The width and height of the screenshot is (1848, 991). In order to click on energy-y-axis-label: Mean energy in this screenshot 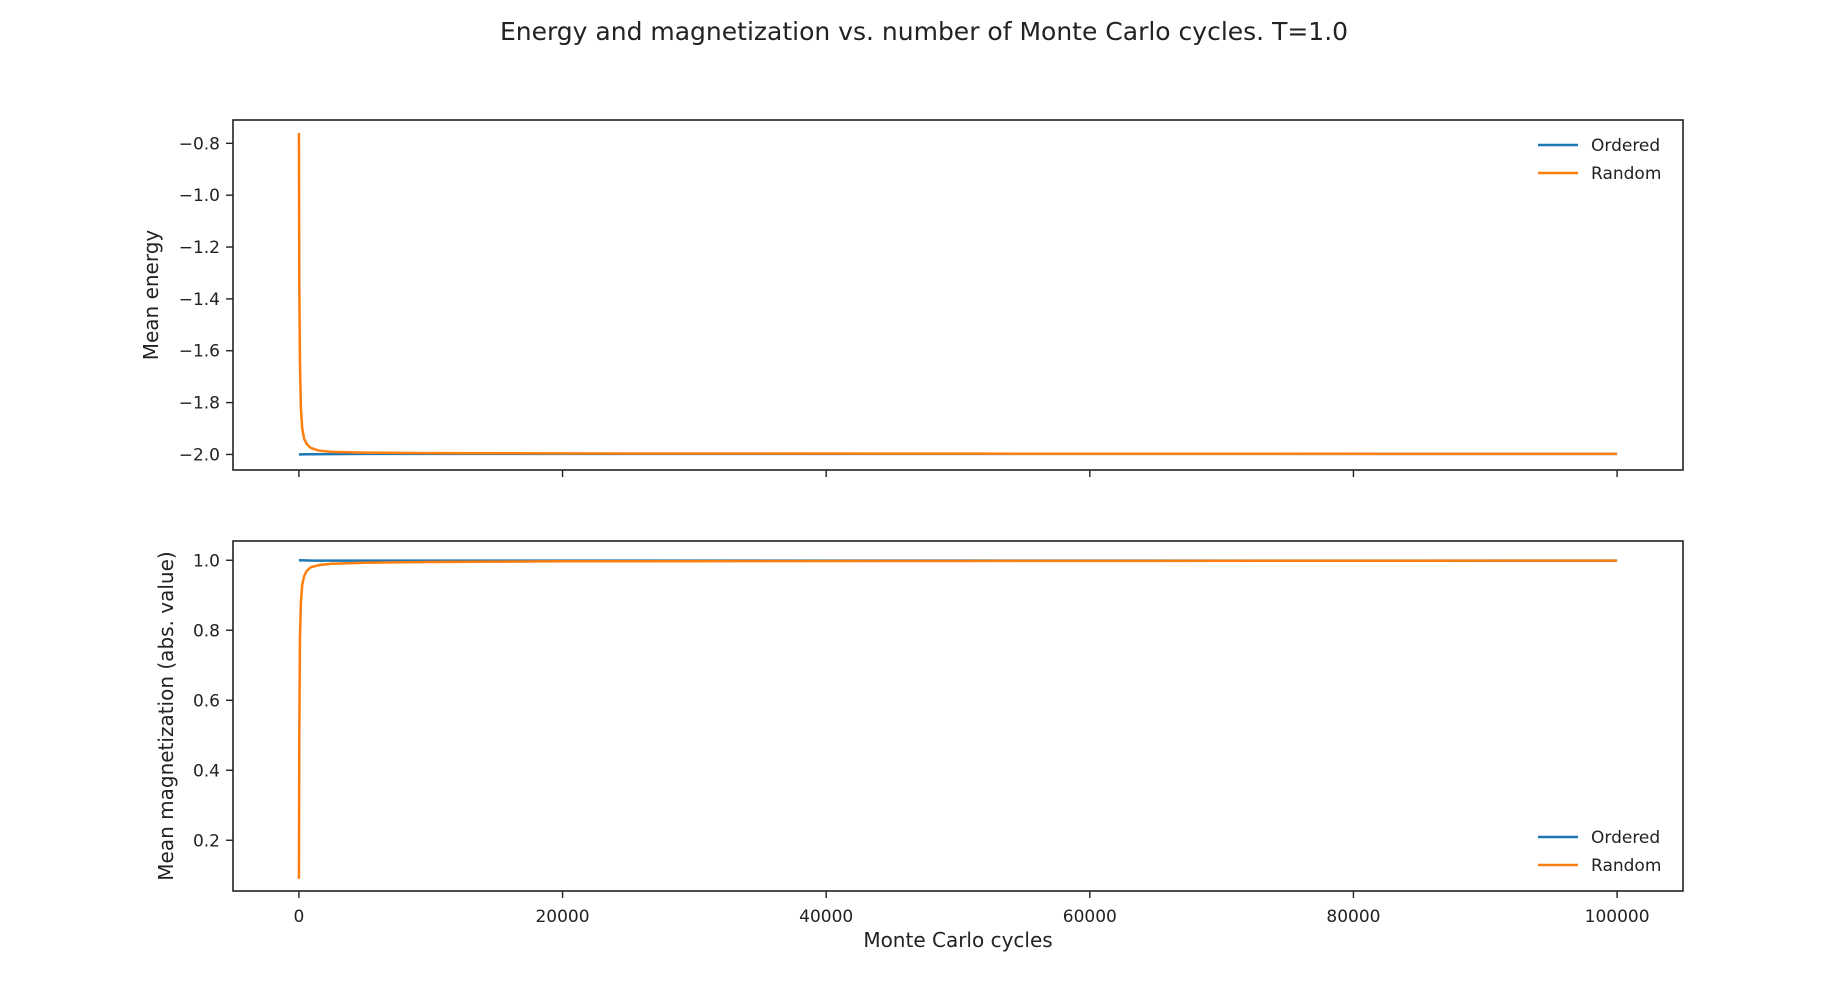, I will do `click(151, 295)`.